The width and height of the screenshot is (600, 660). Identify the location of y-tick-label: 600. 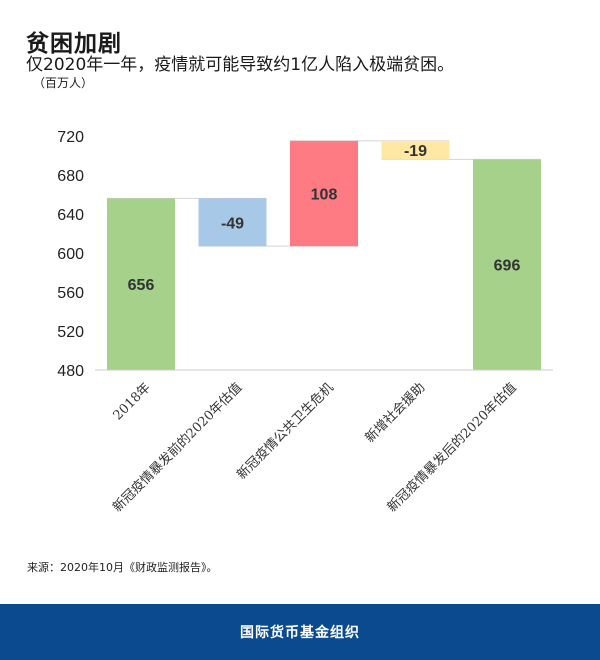
(70, 254).